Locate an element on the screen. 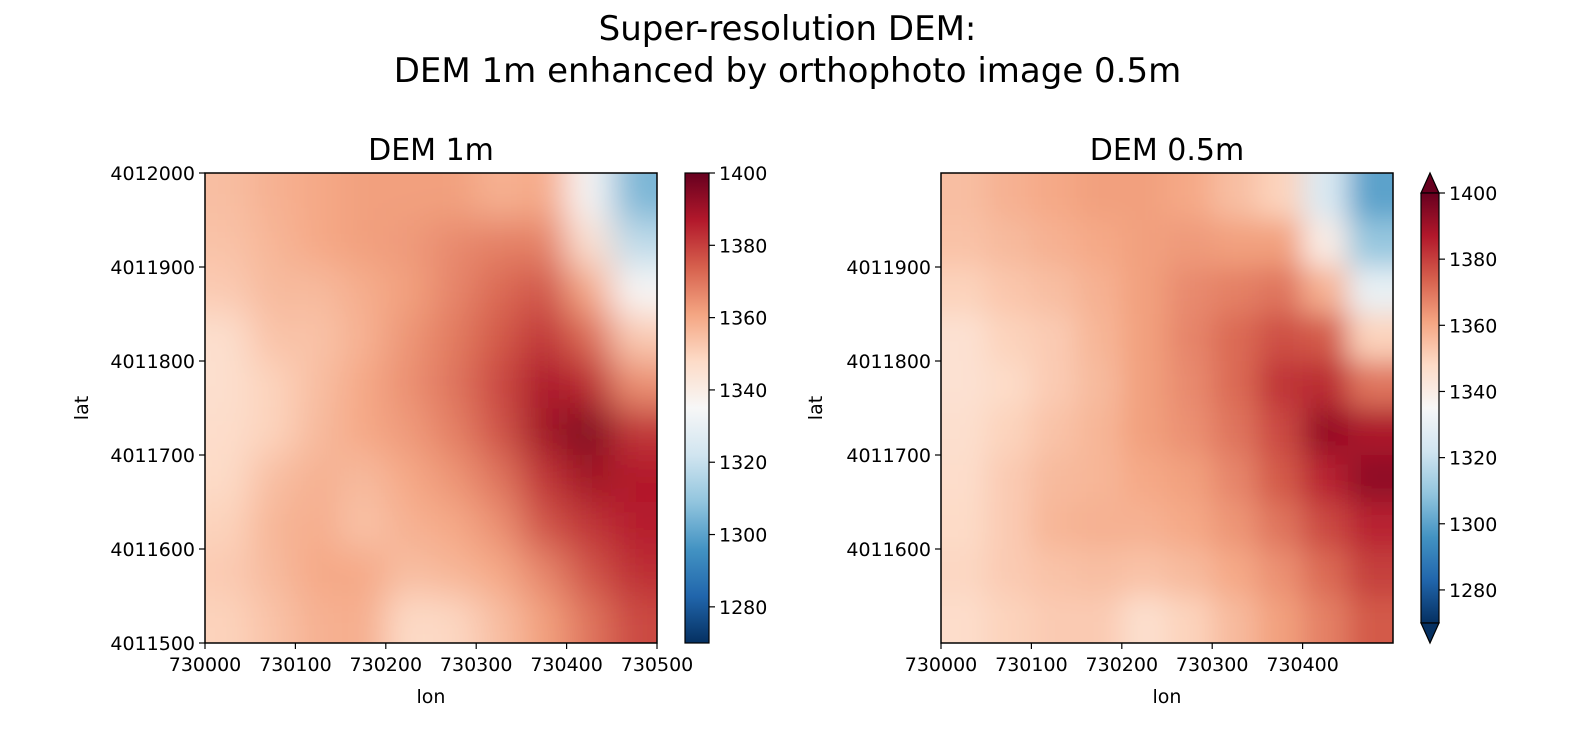 The height and width of the screenshot is (750, 1575). colorbar-tick-label: 1400 is located at coordinates (1473, 194).